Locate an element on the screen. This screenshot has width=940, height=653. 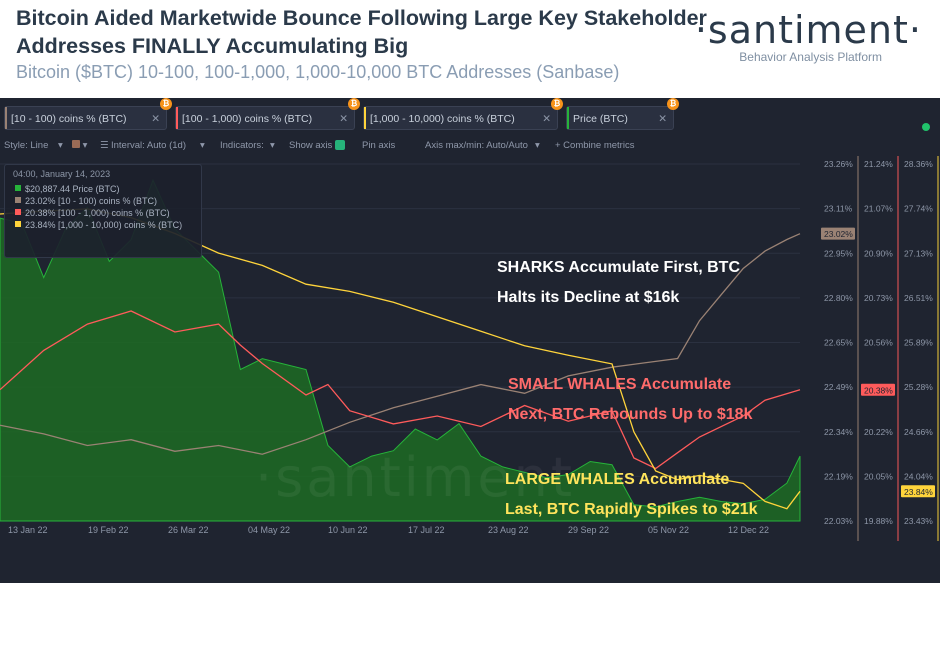
style-select: Style: Line is located at coordinates (26, 145).